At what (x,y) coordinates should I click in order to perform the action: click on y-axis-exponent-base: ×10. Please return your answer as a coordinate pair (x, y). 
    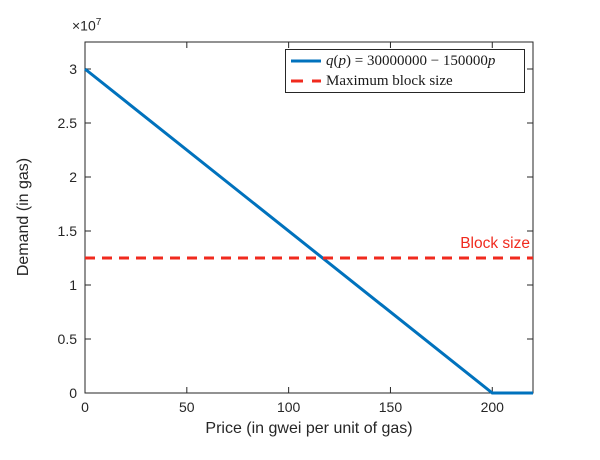
    Looking at the image, I should click on (84, 25).